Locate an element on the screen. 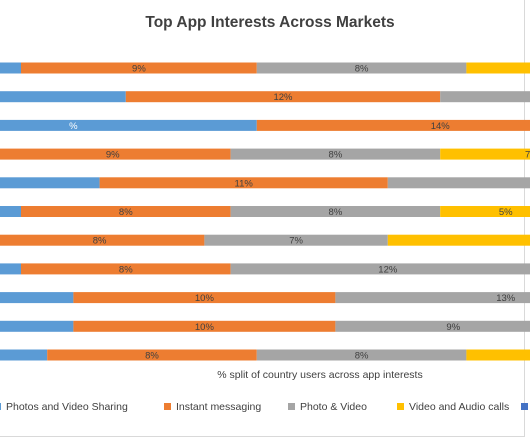 This screenshot has width=530, height=442. data-label-row-2-series-2: 12% is located at coordinates (283, 97).